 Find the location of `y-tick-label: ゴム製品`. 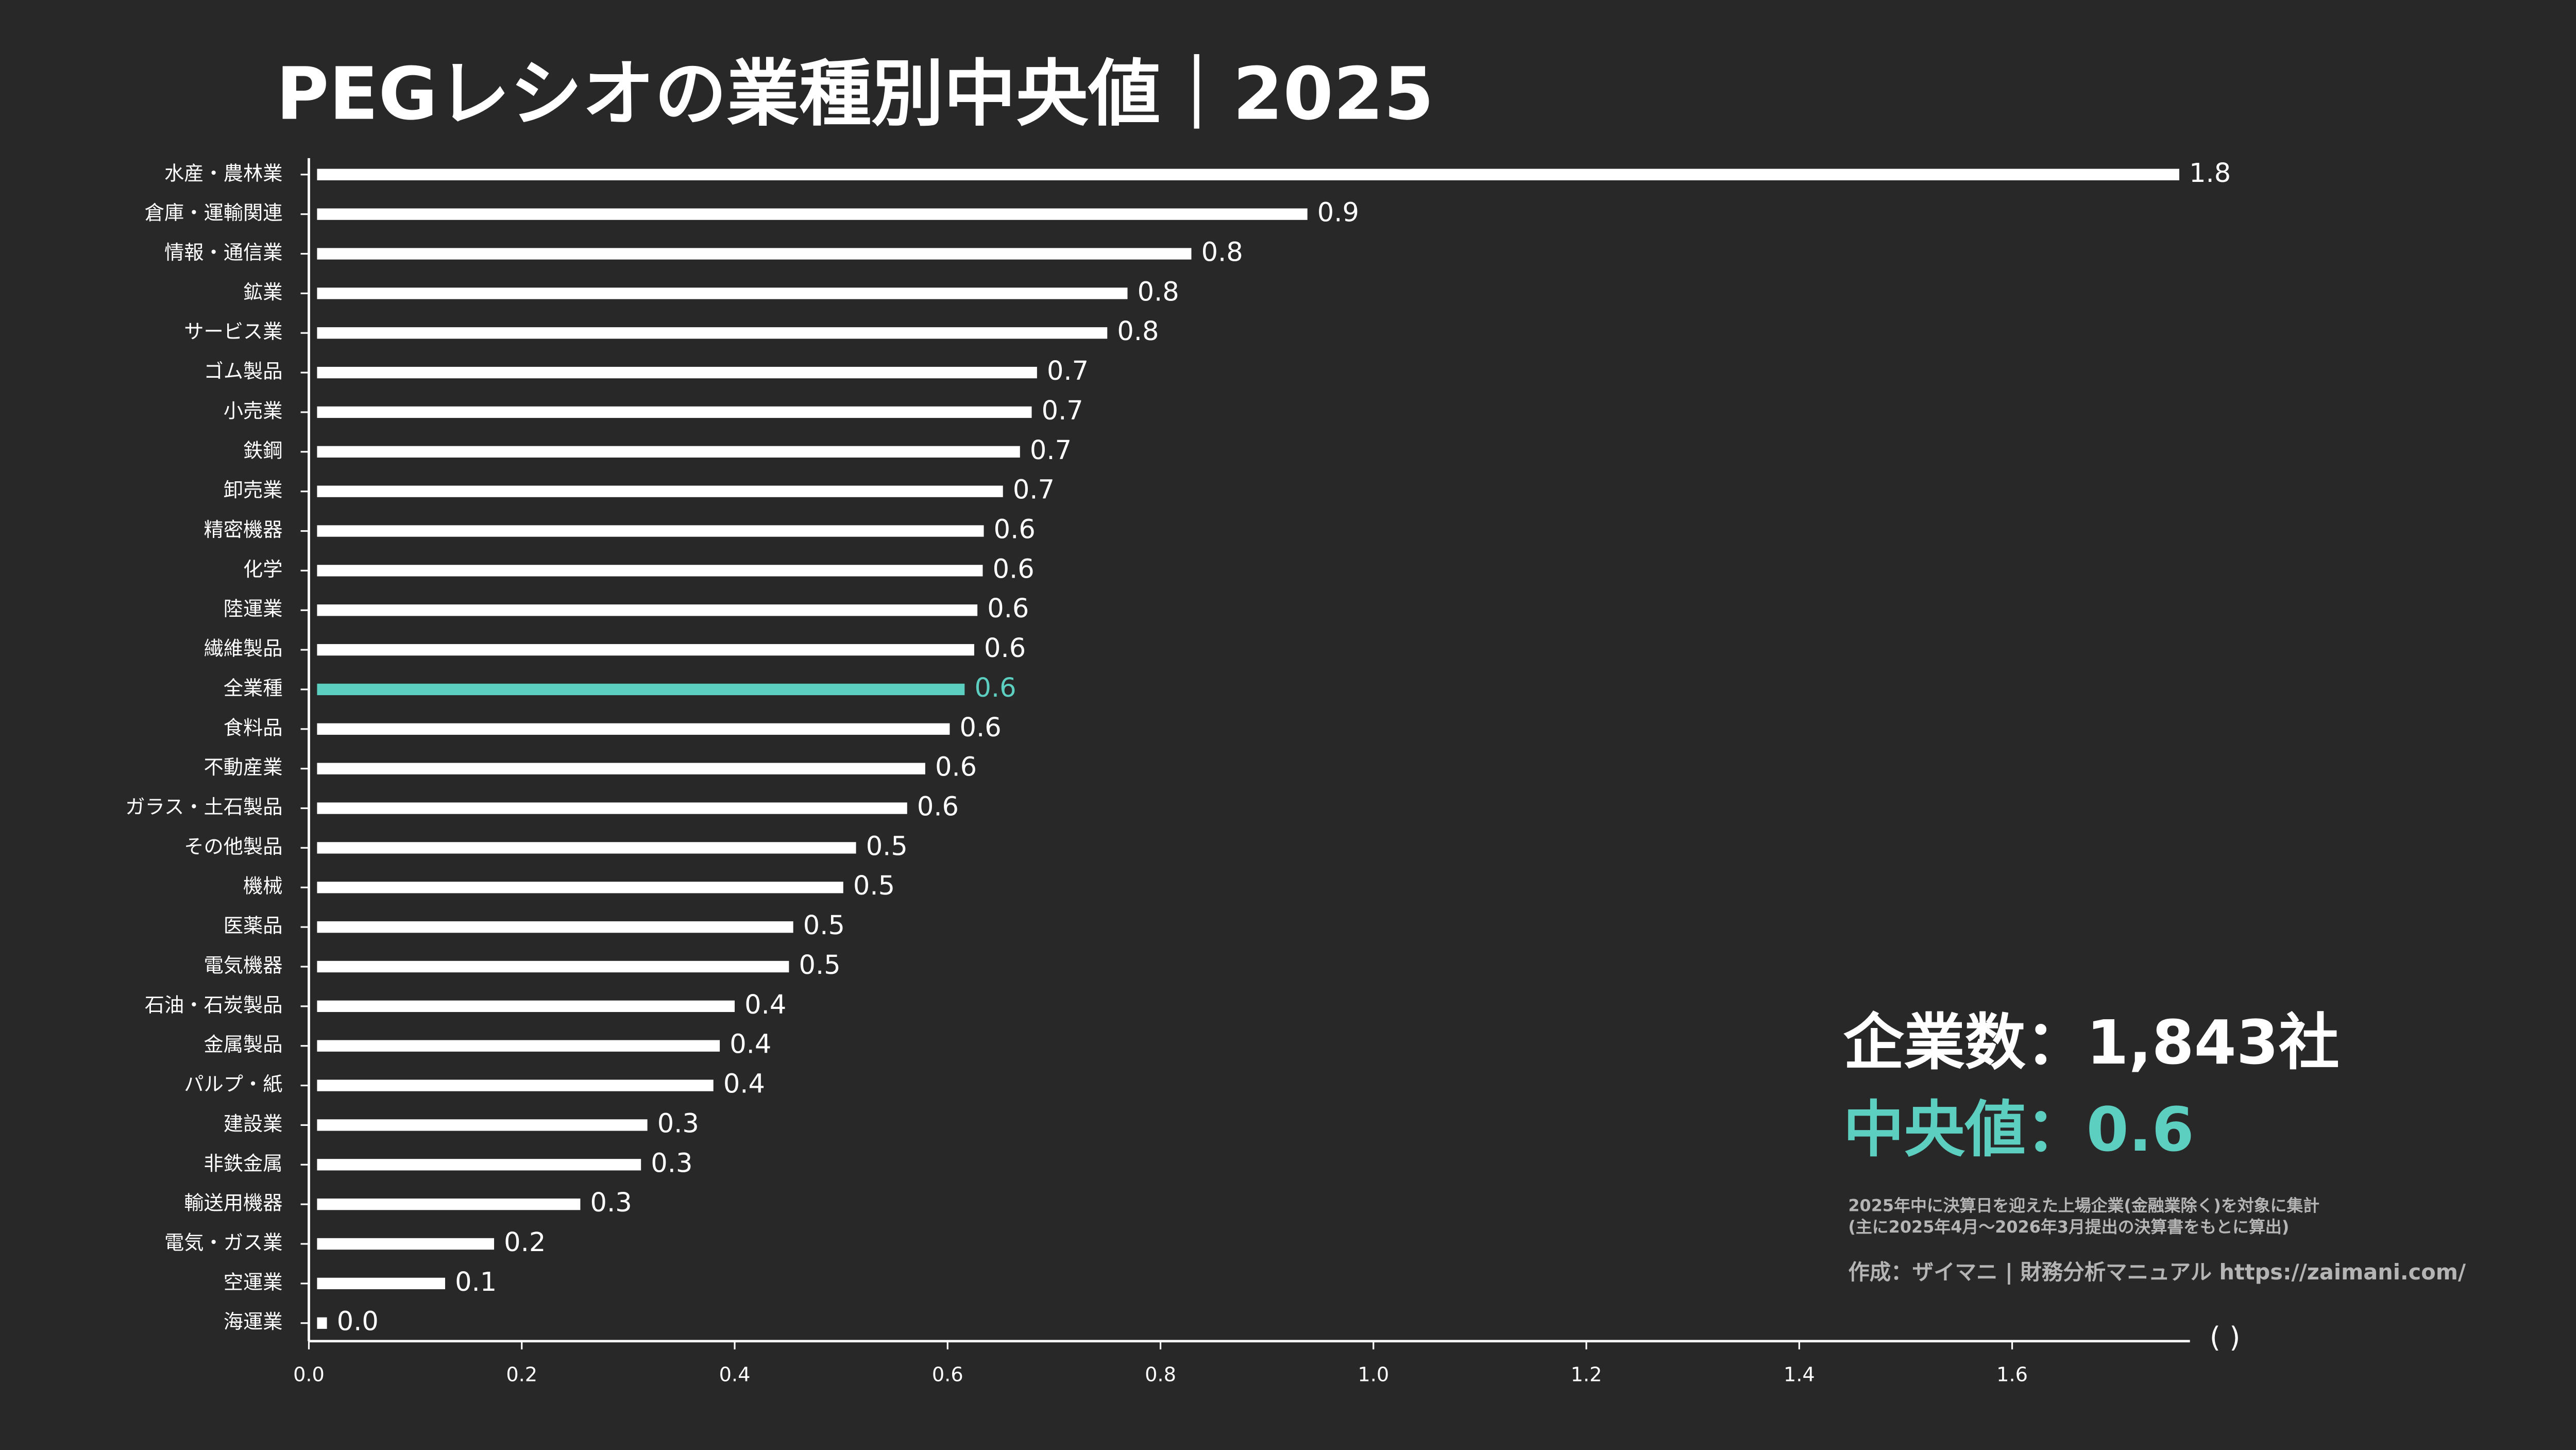

y-tick-label: ゴム製品 is located at coordinates (243, 372).